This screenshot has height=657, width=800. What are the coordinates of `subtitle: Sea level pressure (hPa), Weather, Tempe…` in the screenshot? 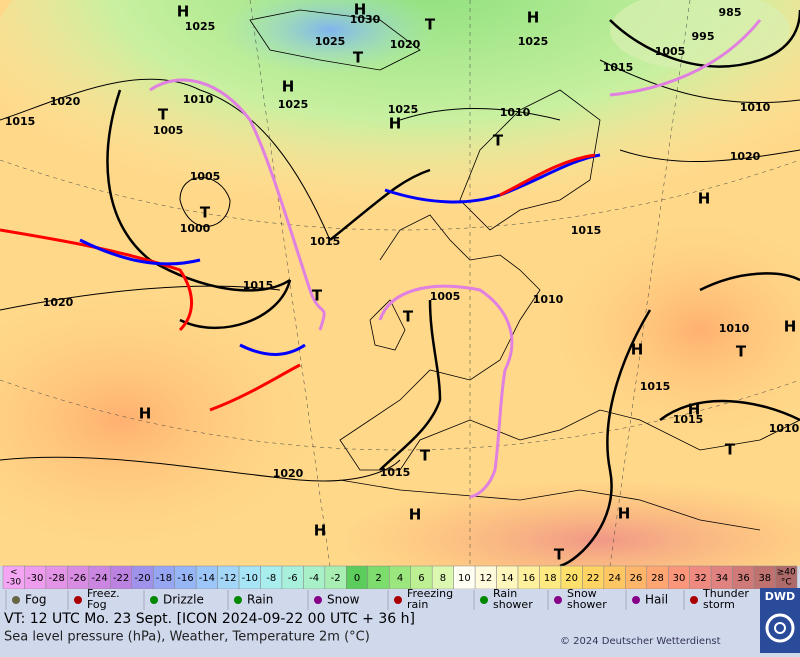 It's located at (187, 637).